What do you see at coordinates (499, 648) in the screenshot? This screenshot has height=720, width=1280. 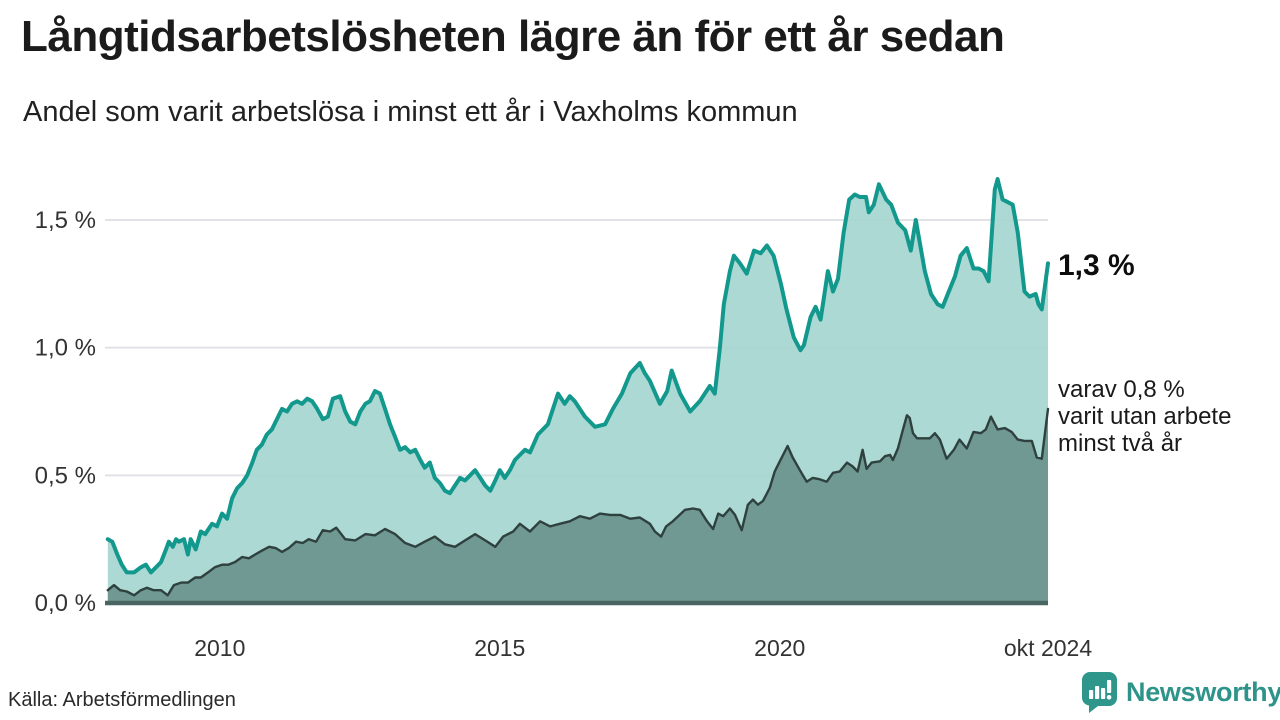 I see `x-axis-tick-label: 2015` at bounding box center [499, 648].